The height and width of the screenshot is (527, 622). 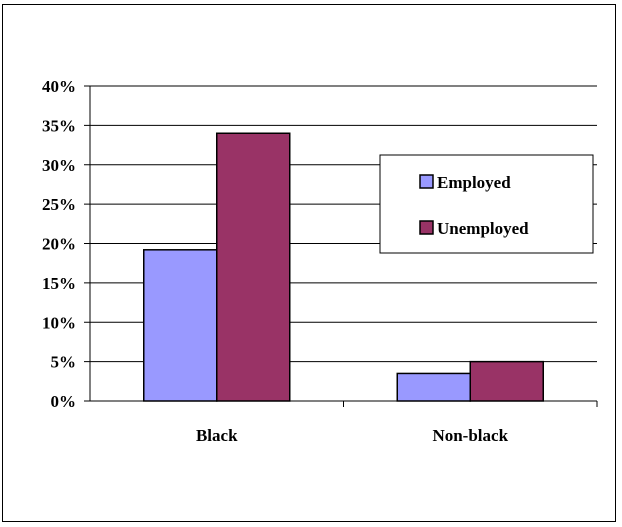 I want to click on y-tick-label: 20%, so click(x=59, y=244).